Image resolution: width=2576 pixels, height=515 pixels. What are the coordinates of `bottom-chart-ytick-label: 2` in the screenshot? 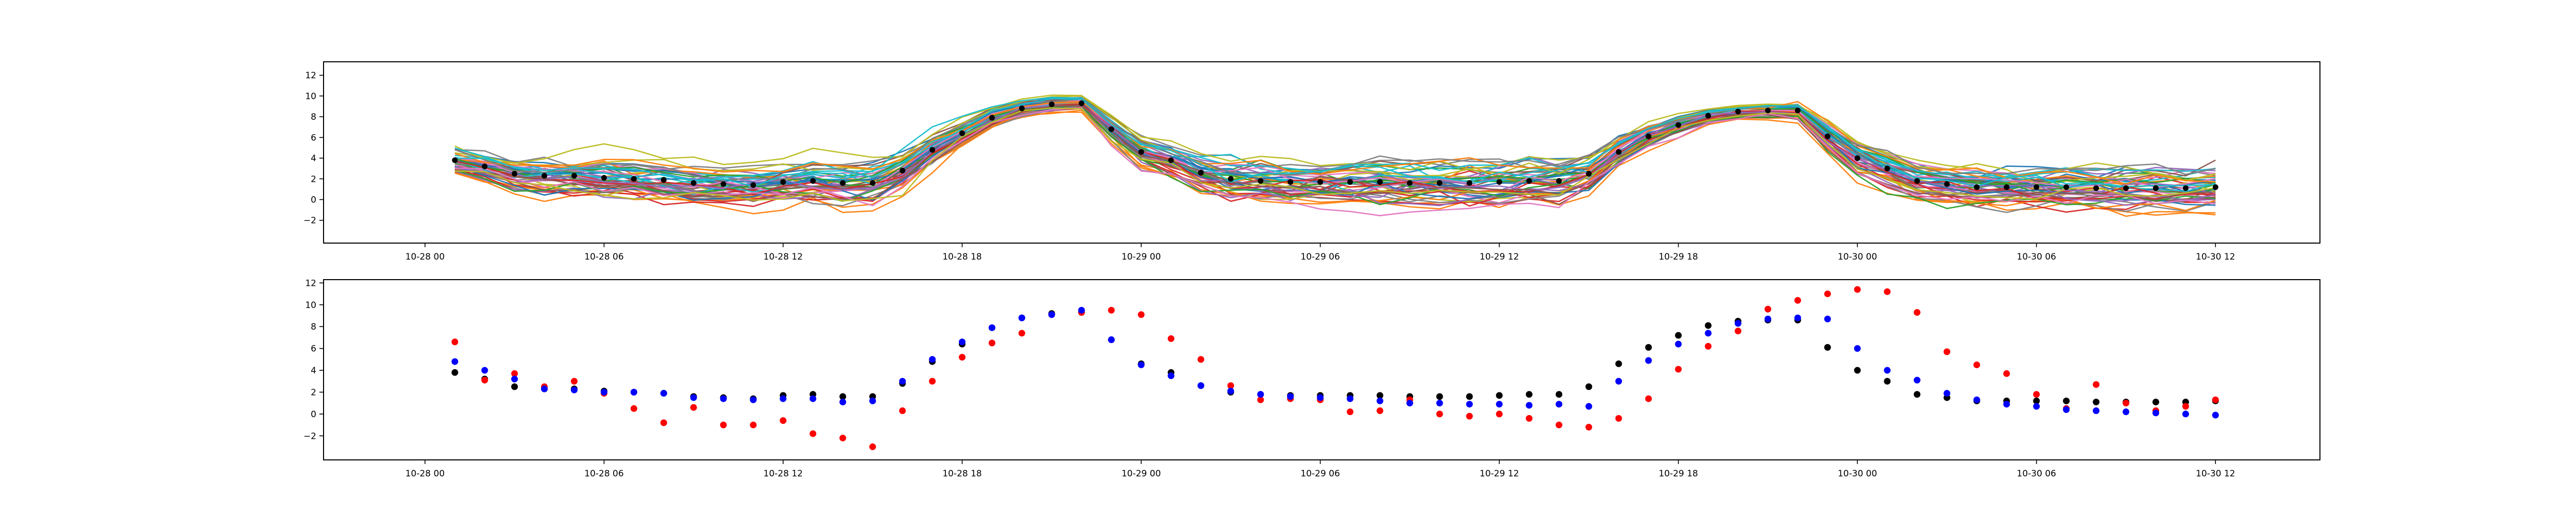 It's located at (313, 392).